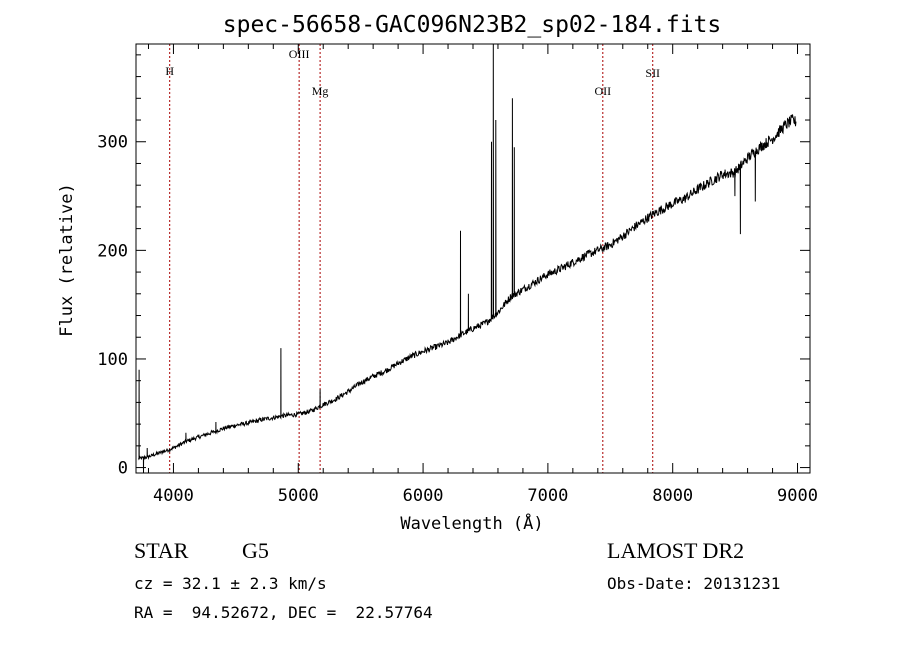 This screenshot has width=900, height=649. I want to click on y-tick-label: 0, so click(123, 469).